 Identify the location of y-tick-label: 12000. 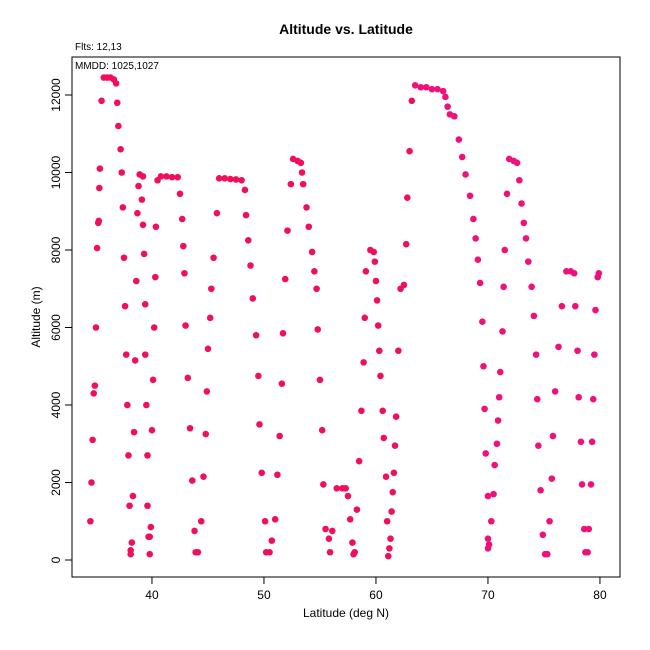
(56, 95).